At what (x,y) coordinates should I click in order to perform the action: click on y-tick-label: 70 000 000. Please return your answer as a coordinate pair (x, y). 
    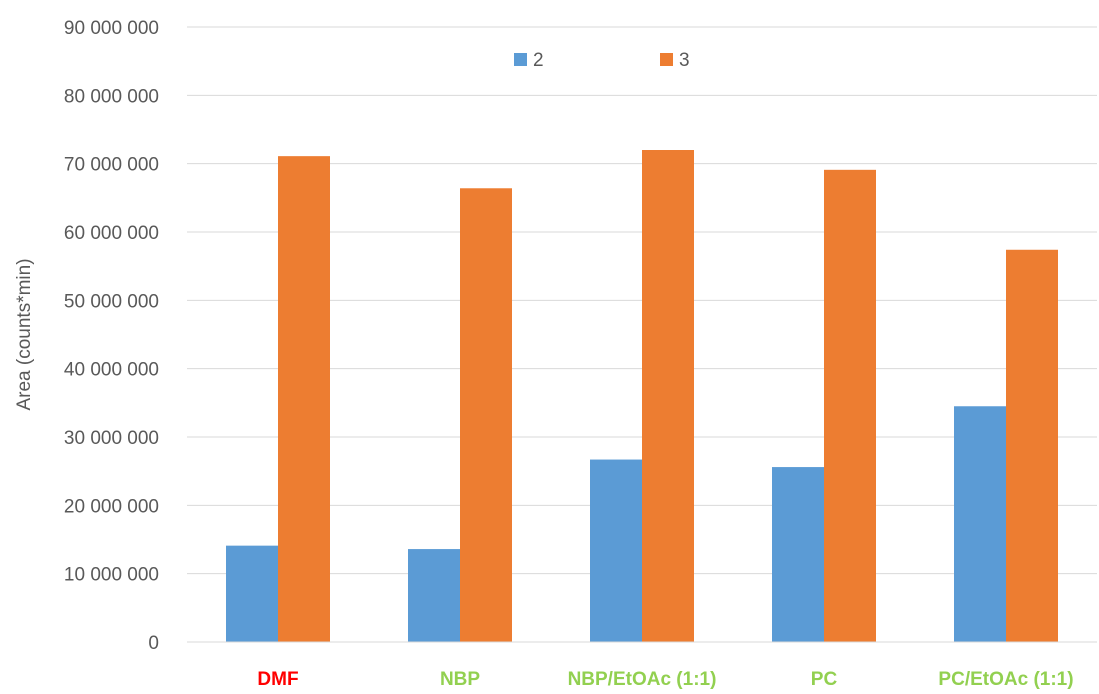
    Looking at the image, I should click on (111, 165).